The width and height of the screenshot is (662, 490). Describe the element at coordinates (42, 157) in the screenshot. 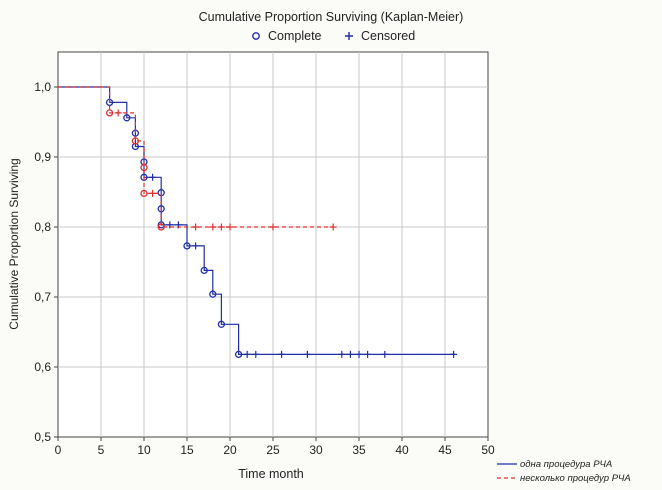

I see `y-tick-label: 0,9` at that location.